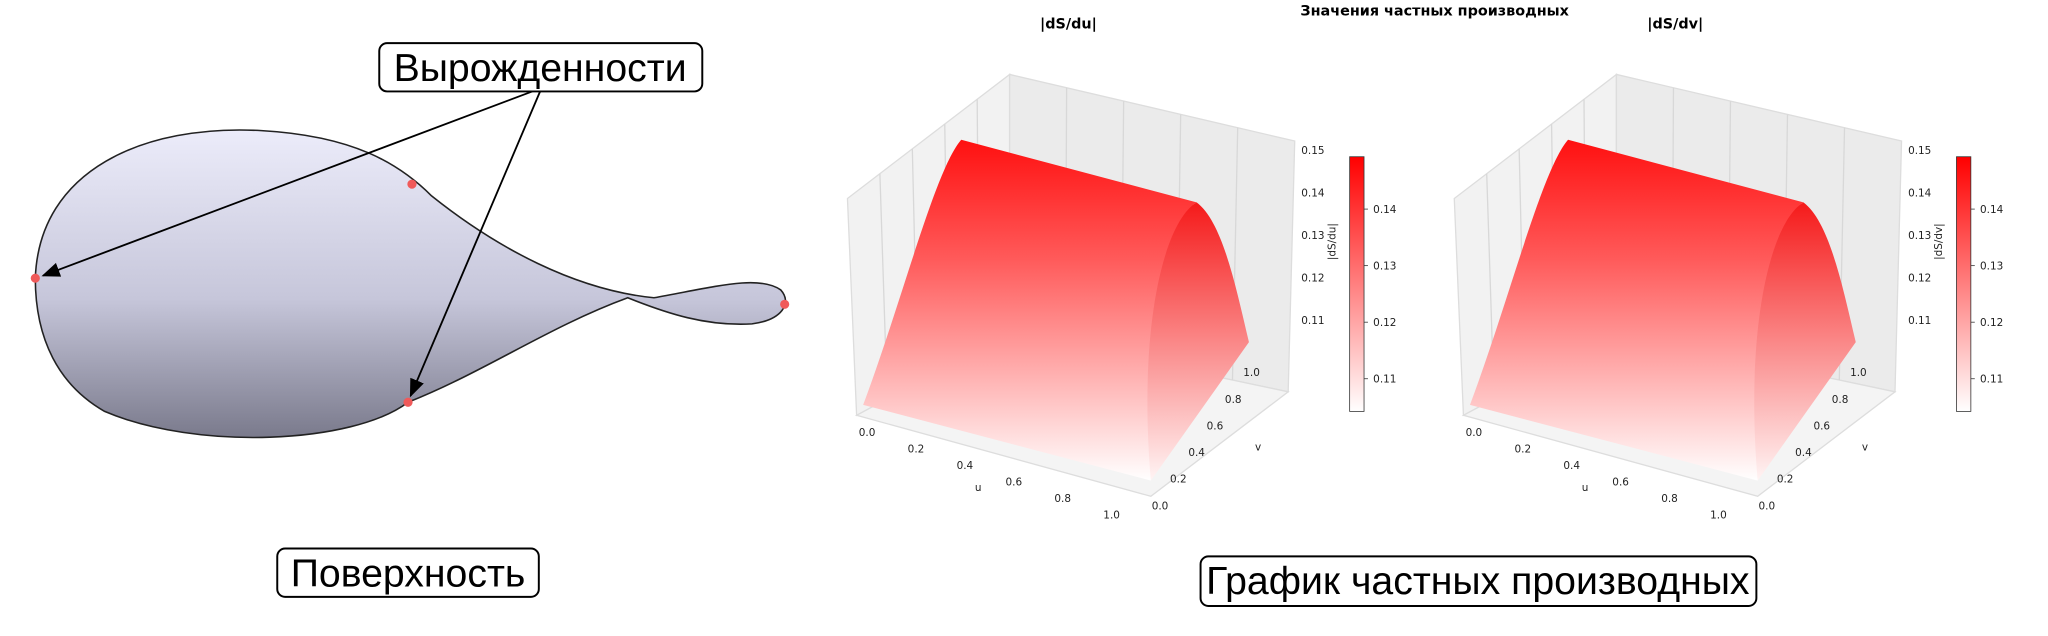 Image resolution: width=2048 pixels, height=636 pixels. What do you see at coordinates (1434, 12) in the screenshot?
I see `figure-title: Значения частных производных` at bounding box center [1434, 12].